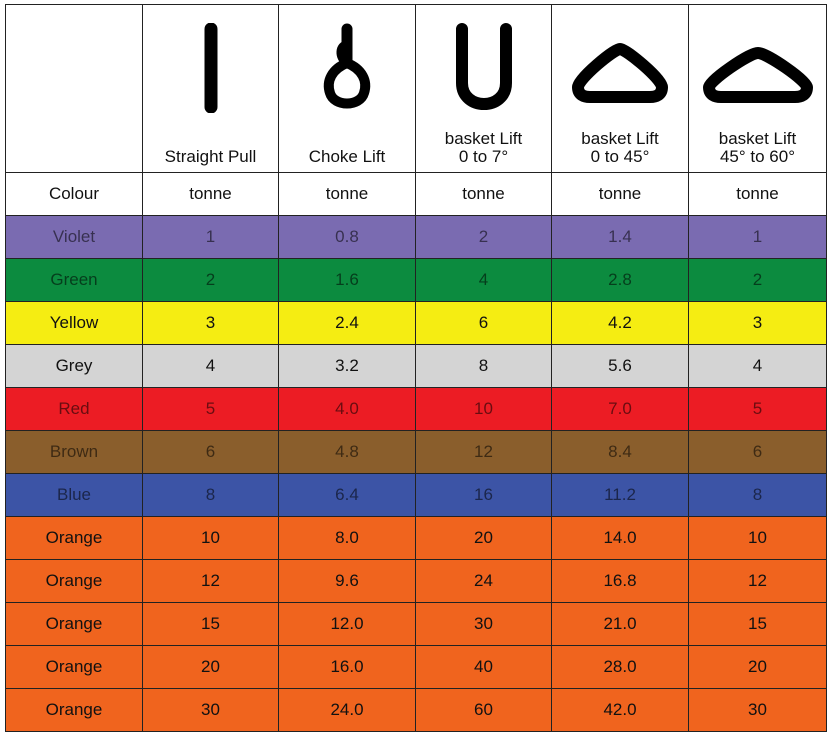 The height and width of the screenshot is (740, 835). Describe the element at coordinates (620, 366) in the screenshot. I see `wll-value-cell: 5.6` at that location.